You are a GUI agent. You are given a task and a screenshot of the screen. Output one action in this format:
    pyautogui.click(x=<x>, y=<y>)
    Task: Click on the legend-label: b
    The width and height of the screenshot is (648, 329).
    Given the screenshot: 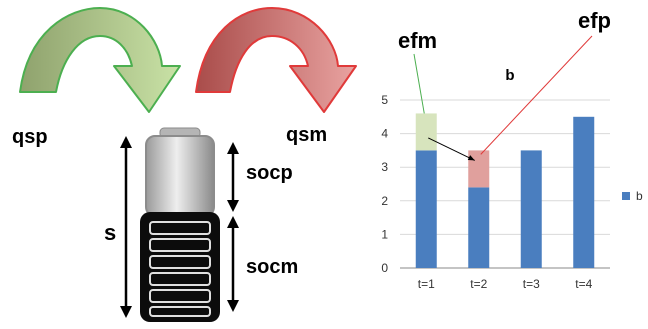 What is the action you would take?
    pyautogui.click(x=639, y=196)
    